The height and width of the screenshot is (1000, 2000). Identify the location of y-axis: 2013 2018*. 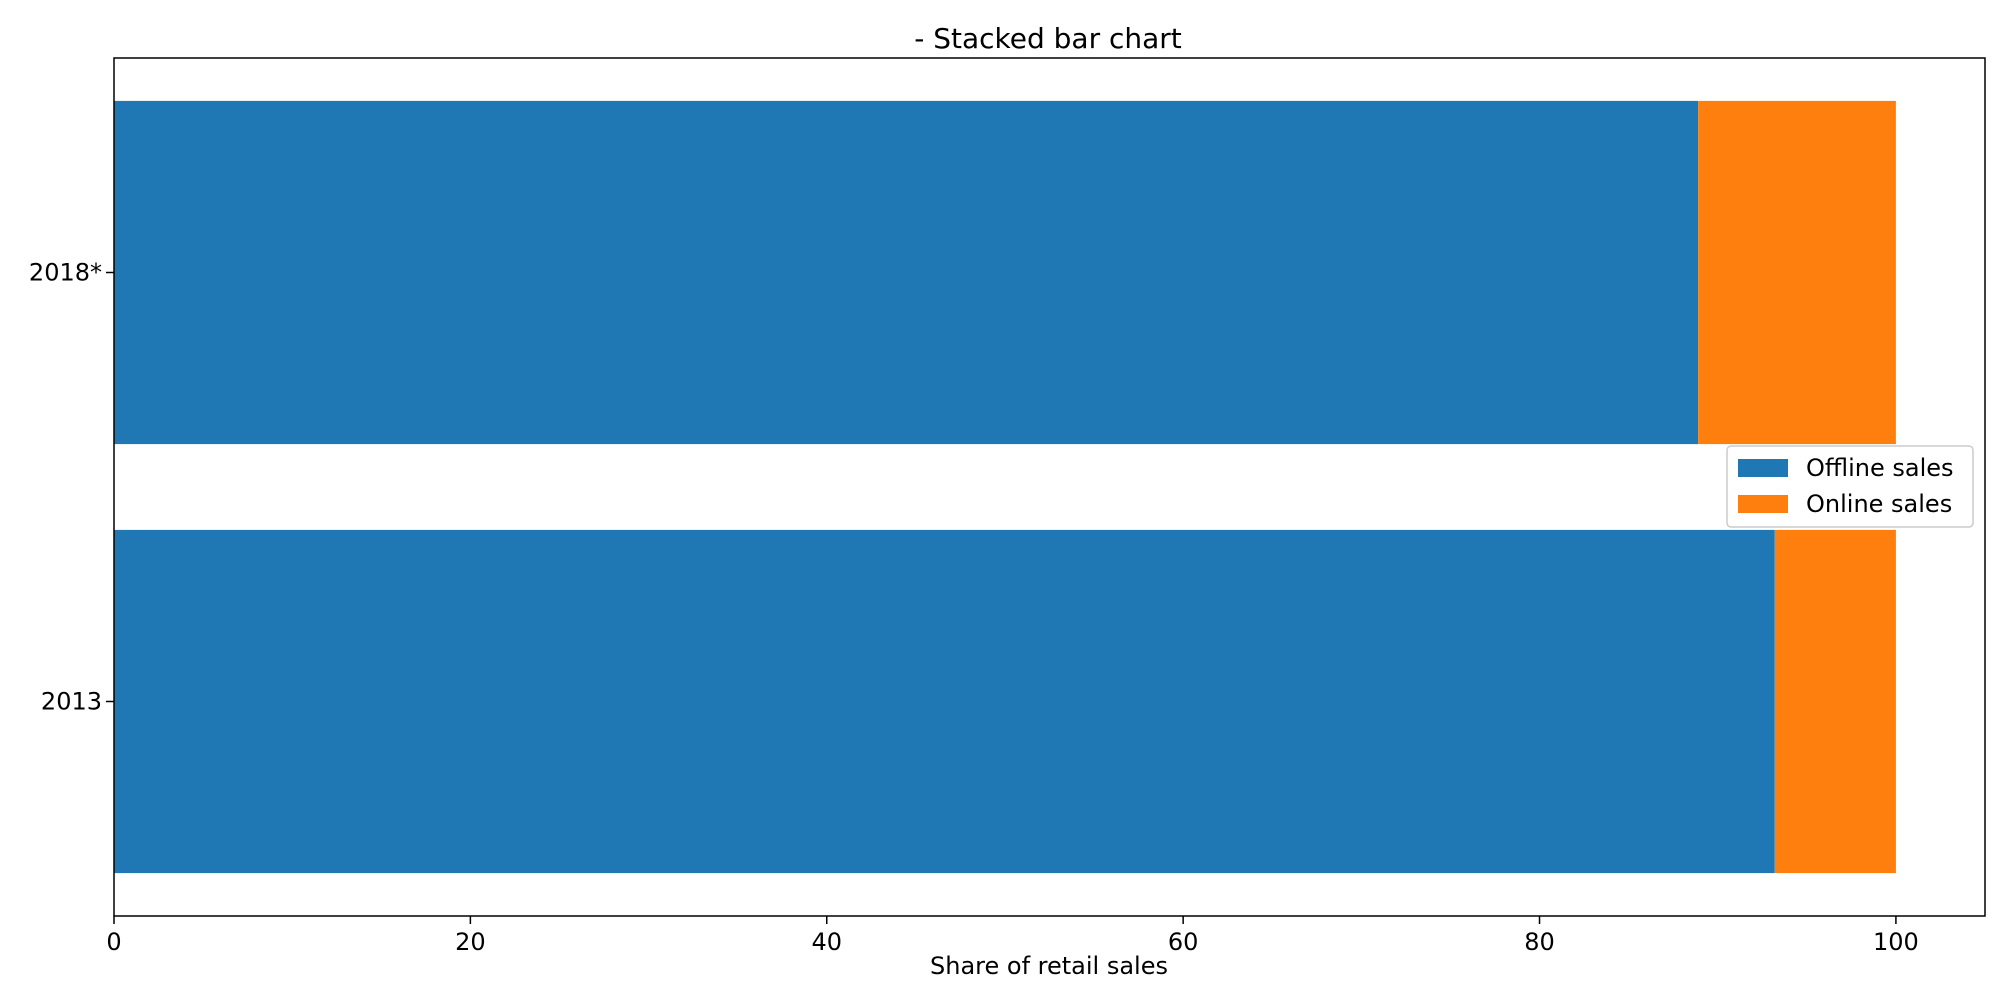
(71, 487).